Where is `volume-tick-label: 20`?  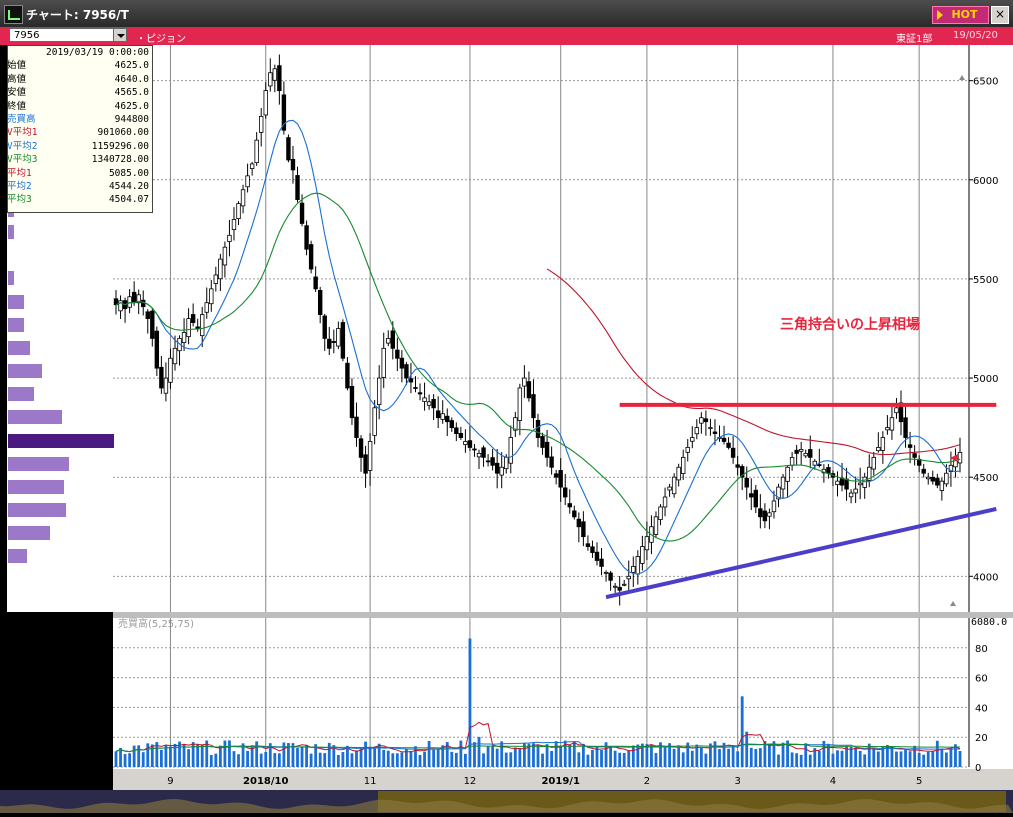 volume-tick-label: 20 is located at coordinates (981, 738).